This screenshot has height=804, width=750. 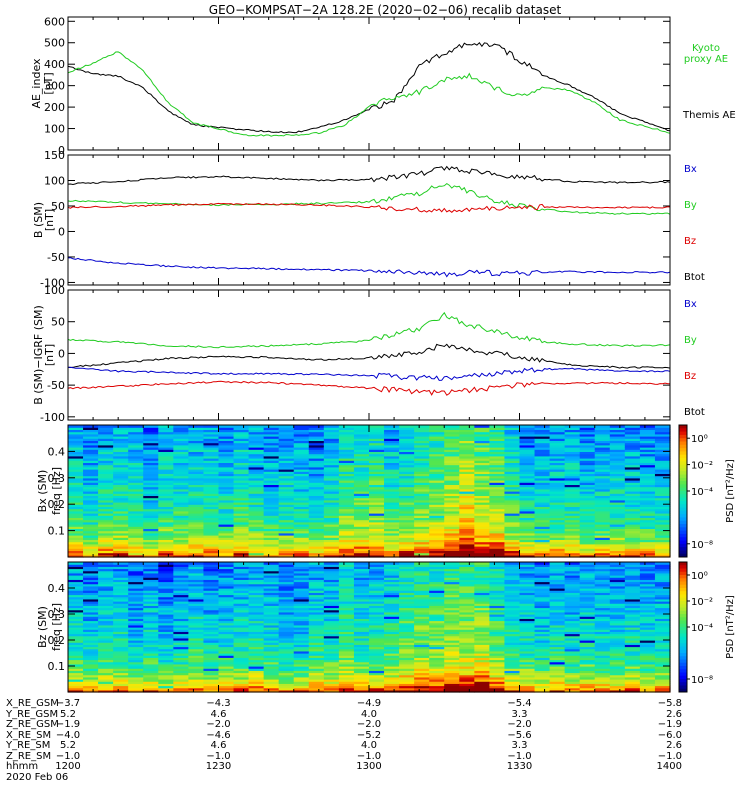 I want to click on colorbar-tick-label: 10⁻⁸, so click(x=702, y=545).